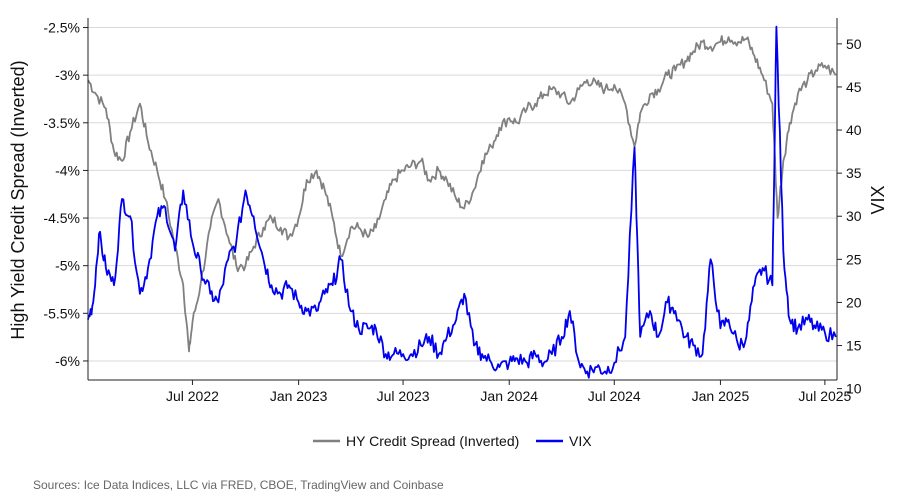 The height and width of the screenshot is (500, 900). What do you see at coordinates (854, 87) in the screenshot?
I see `right-tick-label: 45` at bounding box center [854, 87].